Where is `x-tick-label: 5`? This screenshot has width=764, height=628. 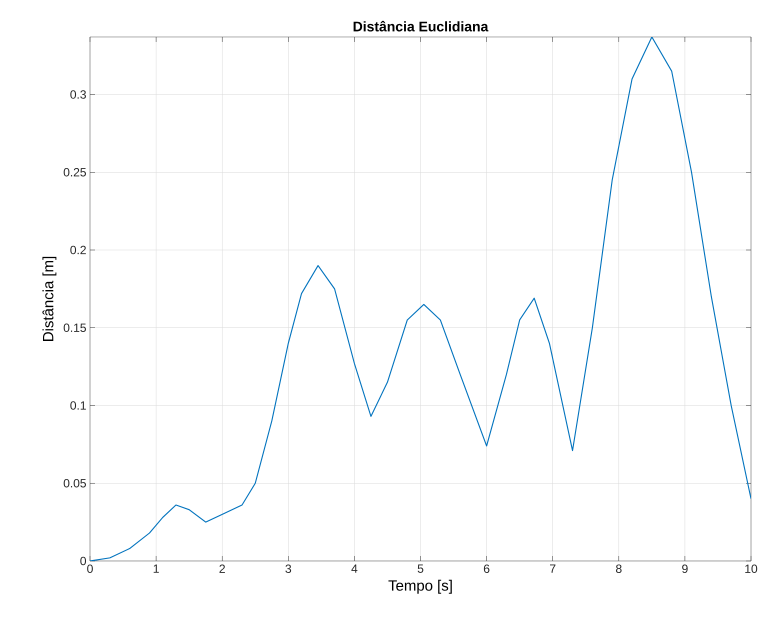
x-tick-label: 5 is located at coordinates (421, 568).